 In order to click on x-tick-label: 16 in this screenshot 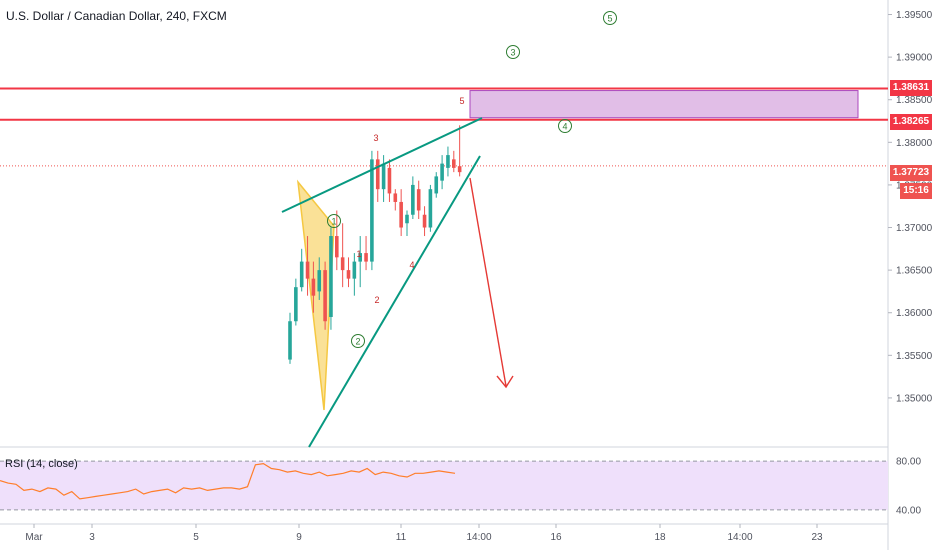, I will do `click(556, 537)`.